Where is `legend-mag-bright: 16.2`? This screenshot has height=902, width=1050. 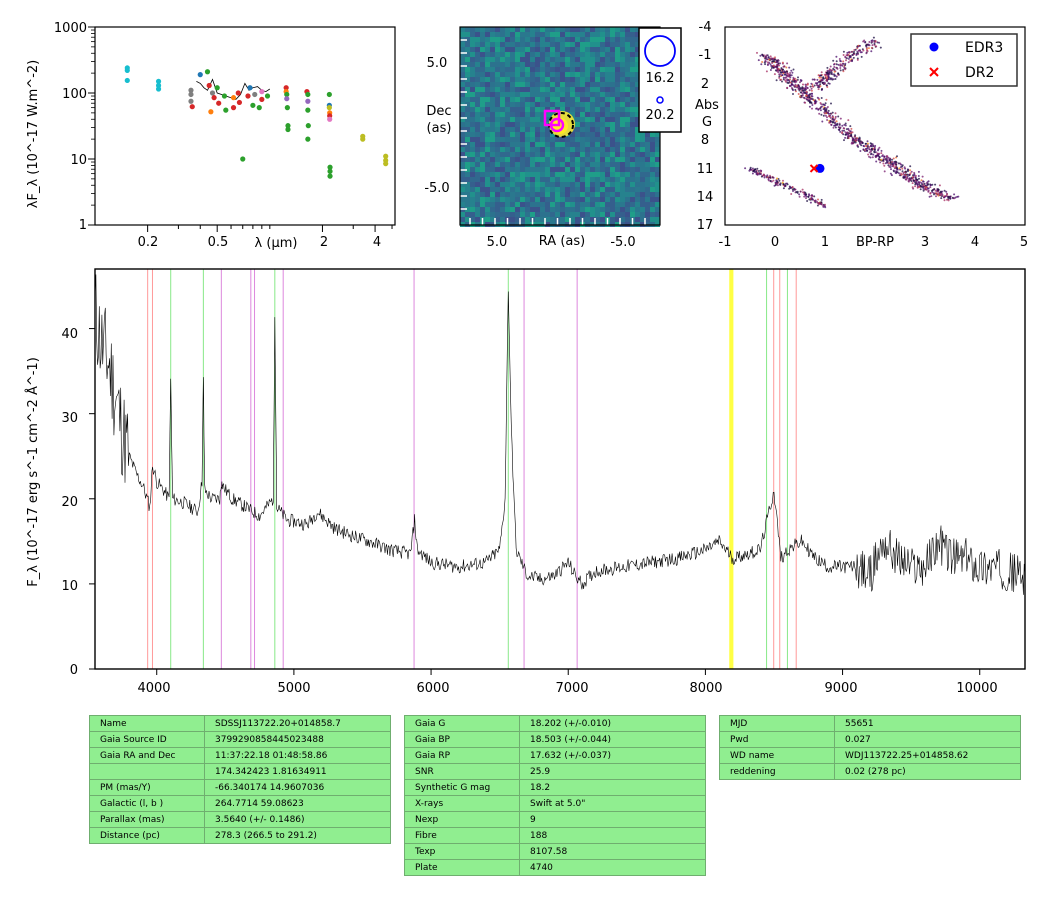 legend-mag-bright: 16.2 is located at coordinates (660, 78).